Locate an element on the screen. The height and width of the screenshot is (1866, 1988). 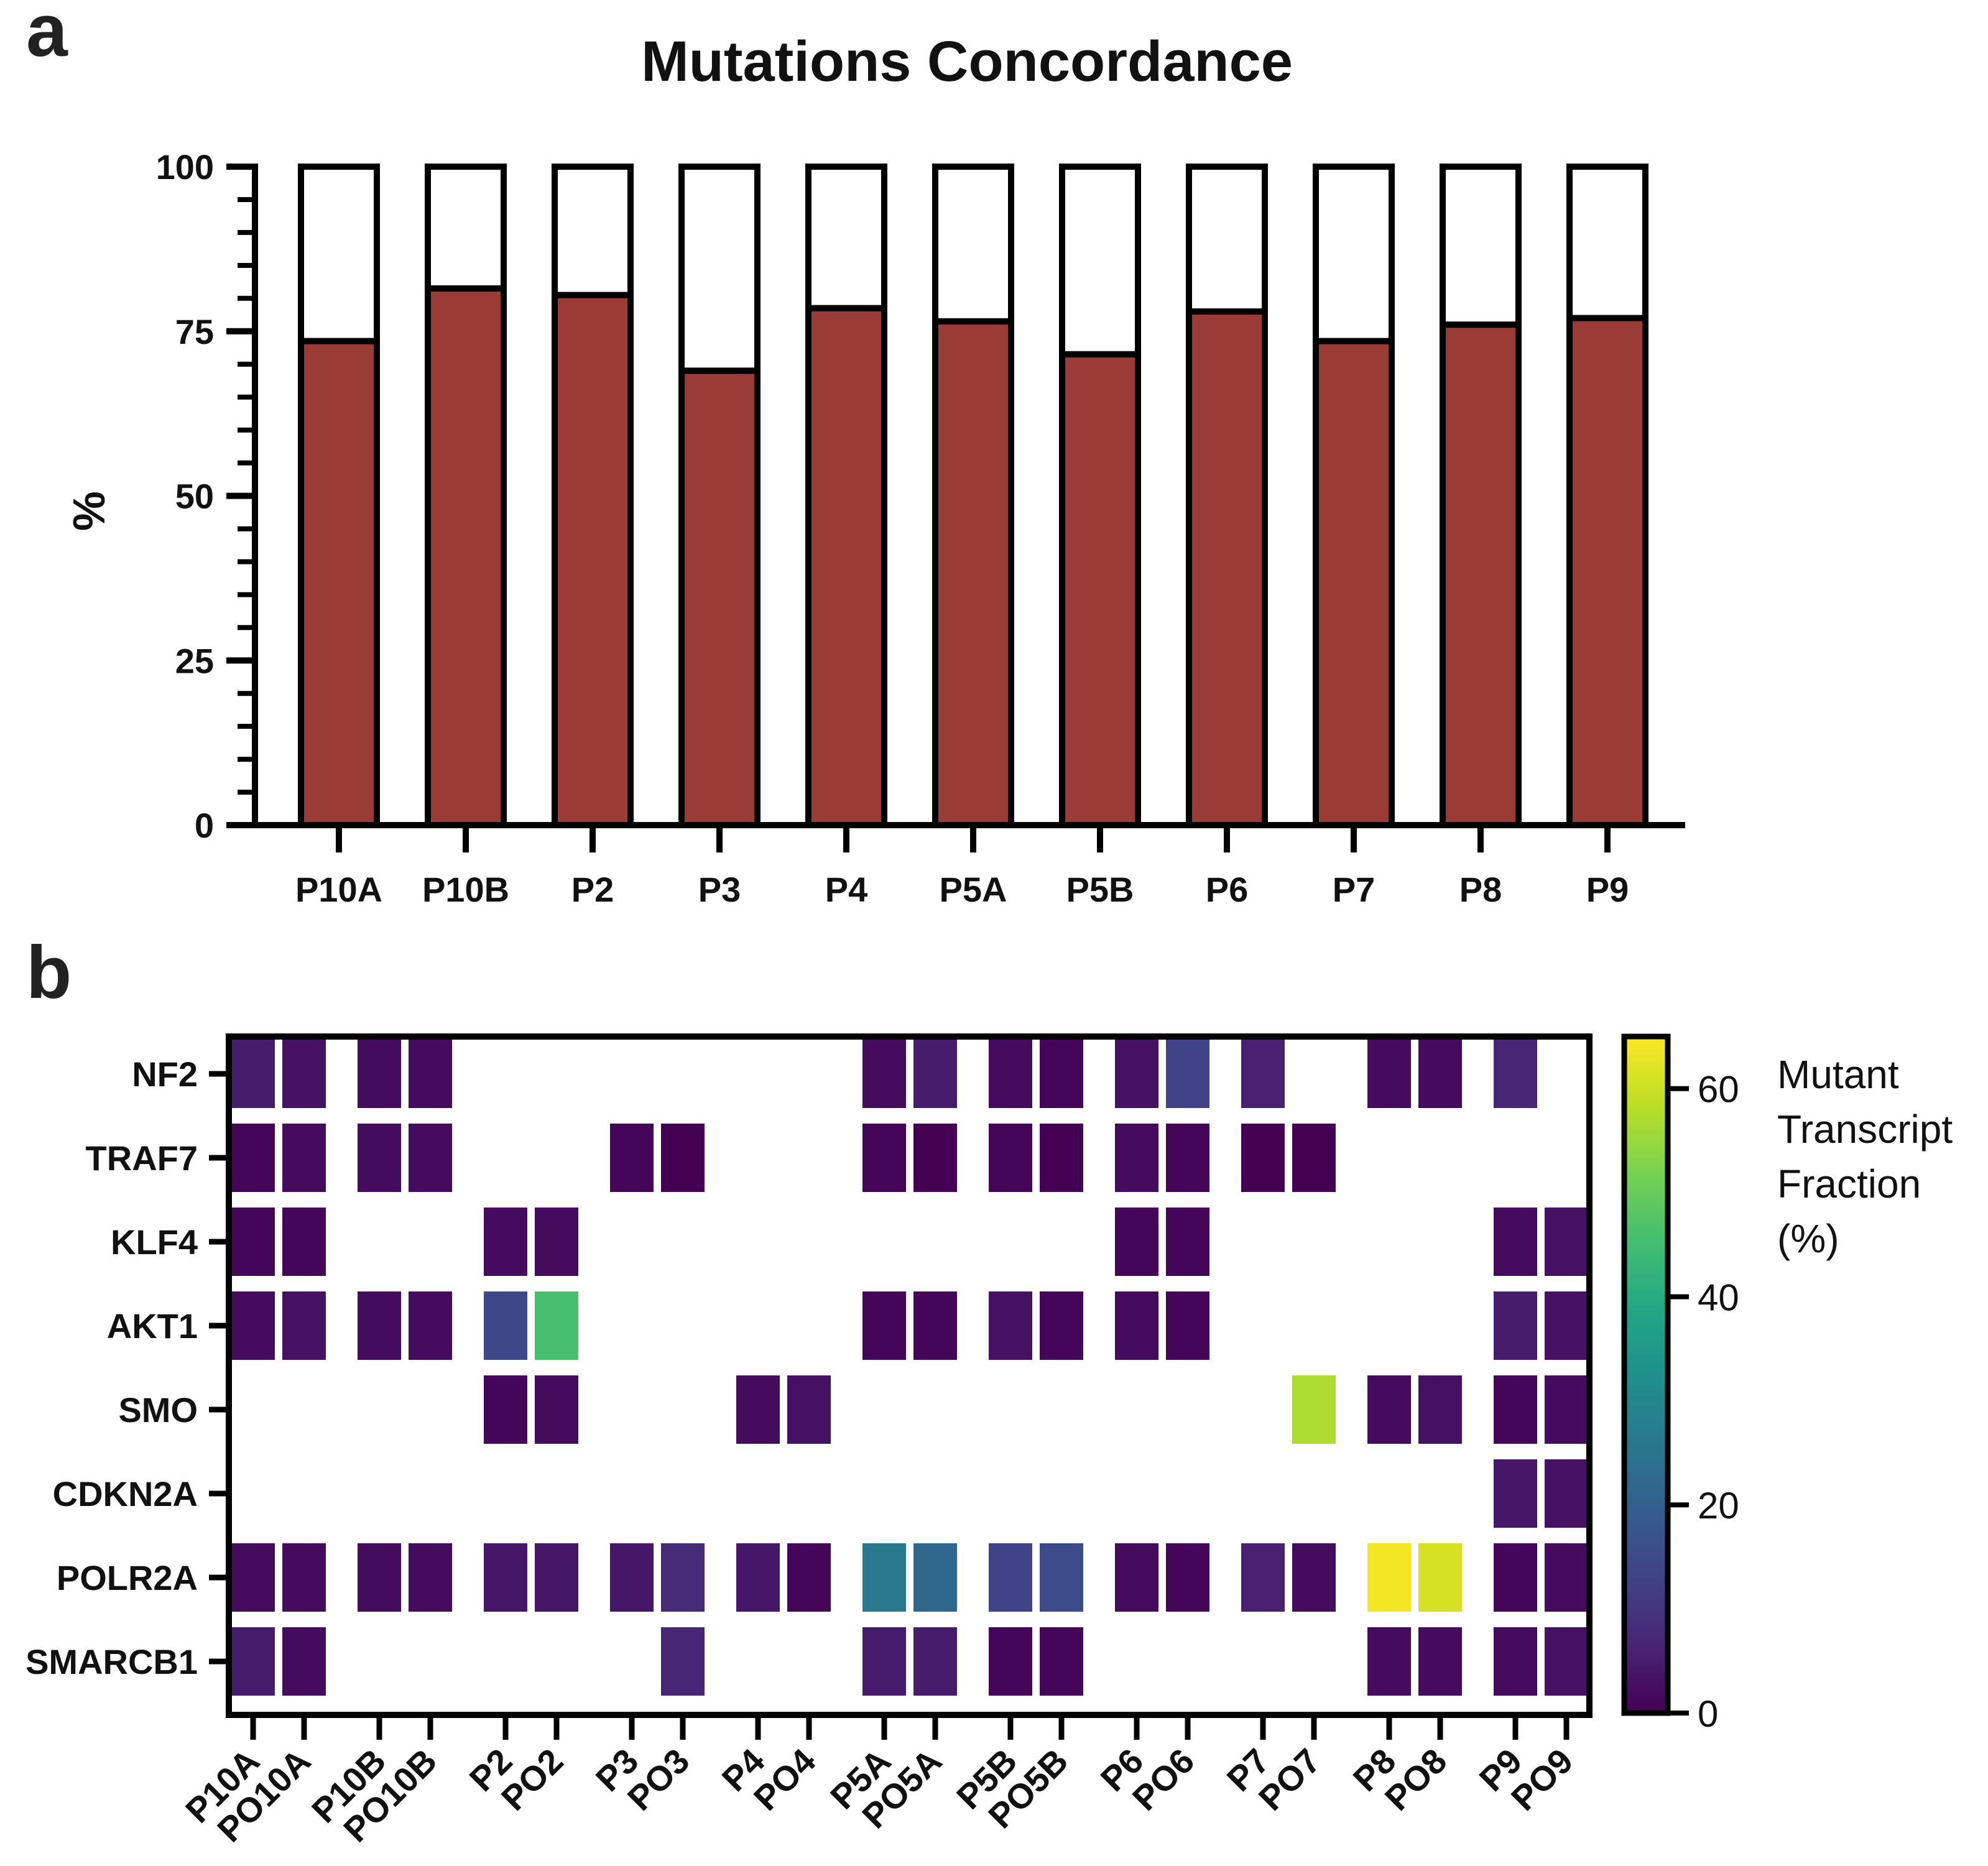
heatmap-cell-polr2a-p3 is located at coordinates (632, 1578).